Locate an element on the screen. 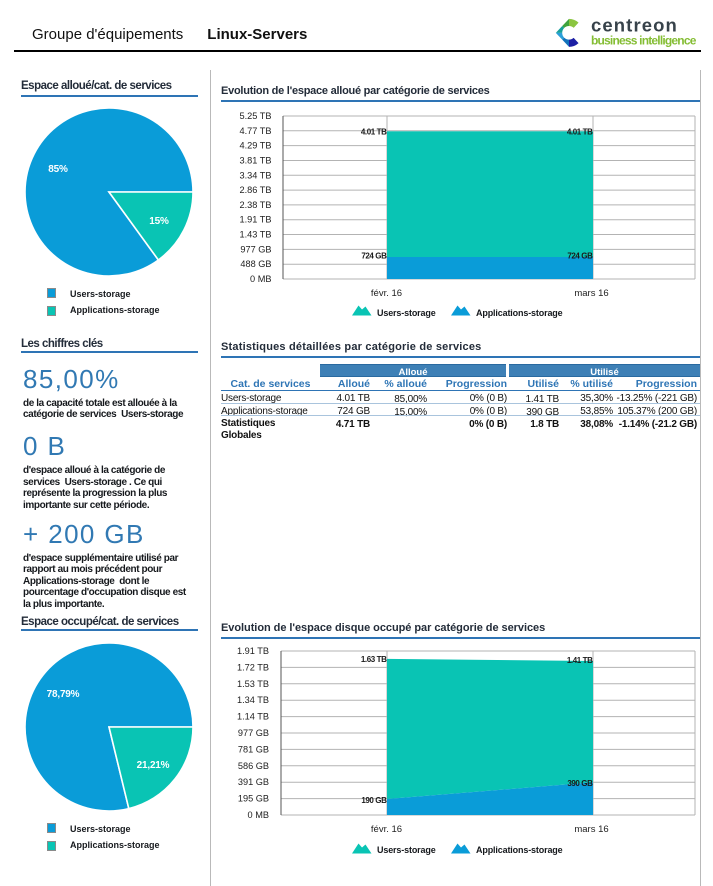 Image resolution: width=713 pixels, height=886 pixels. svg-text: 190 GB is located at coordinates (374, 800).